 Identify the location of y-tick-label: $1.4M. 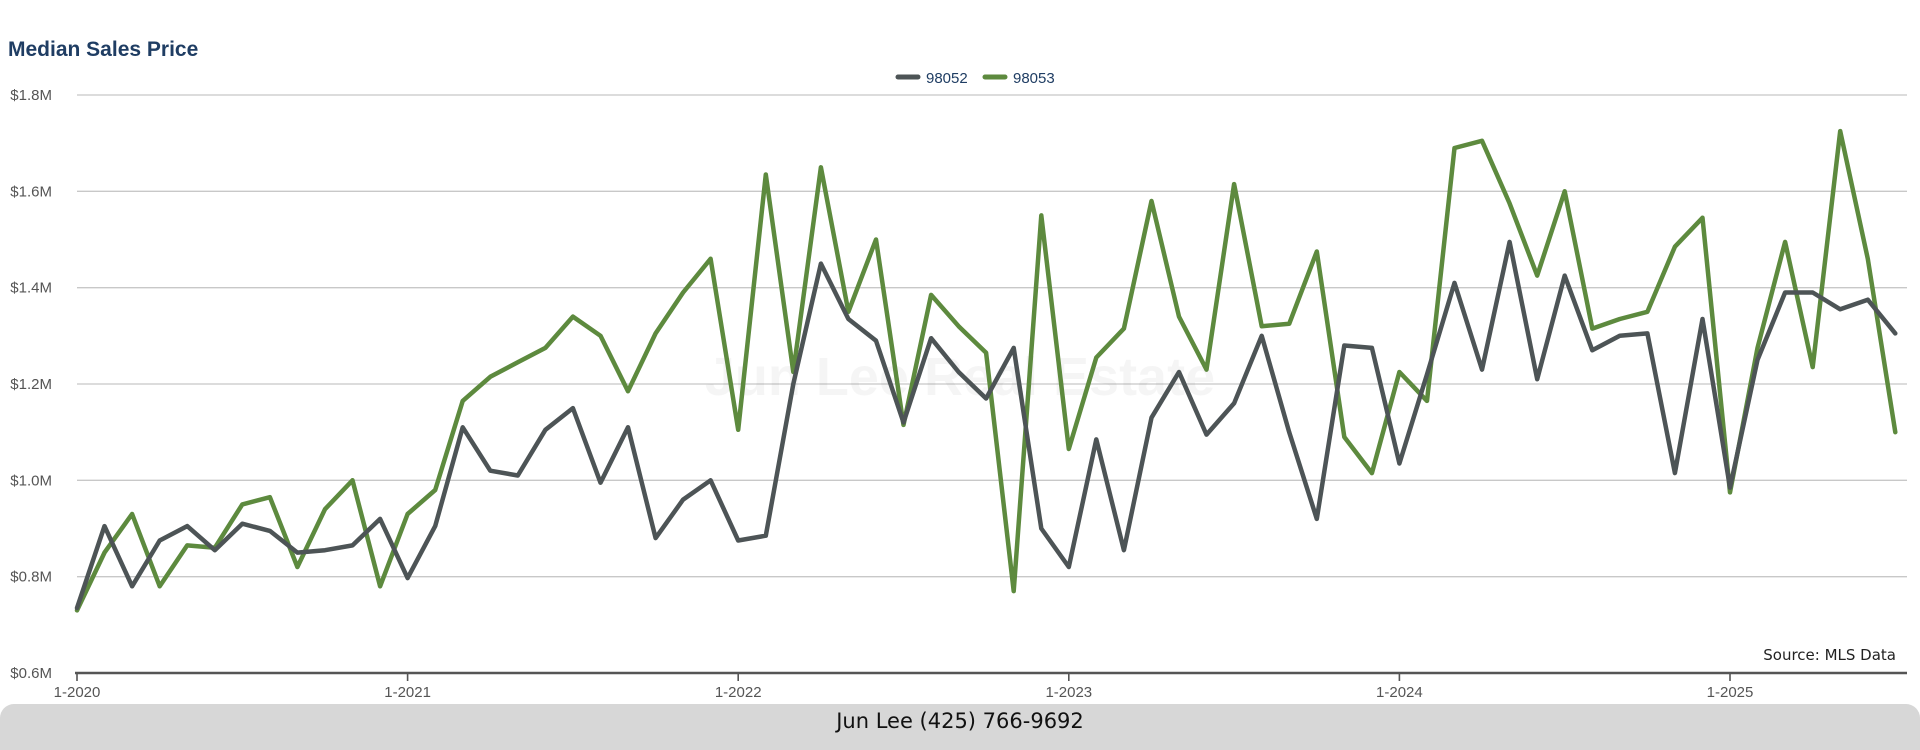
(31, 288).